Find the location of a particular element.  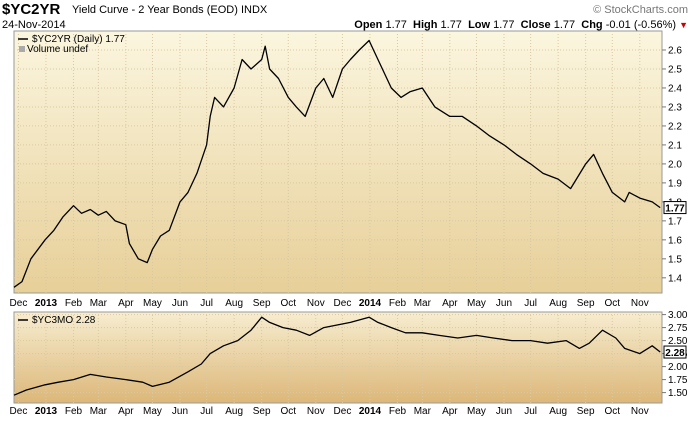

legend-label: $YC2YR (Daily) 1.77 is located at coordinates (78, 39).